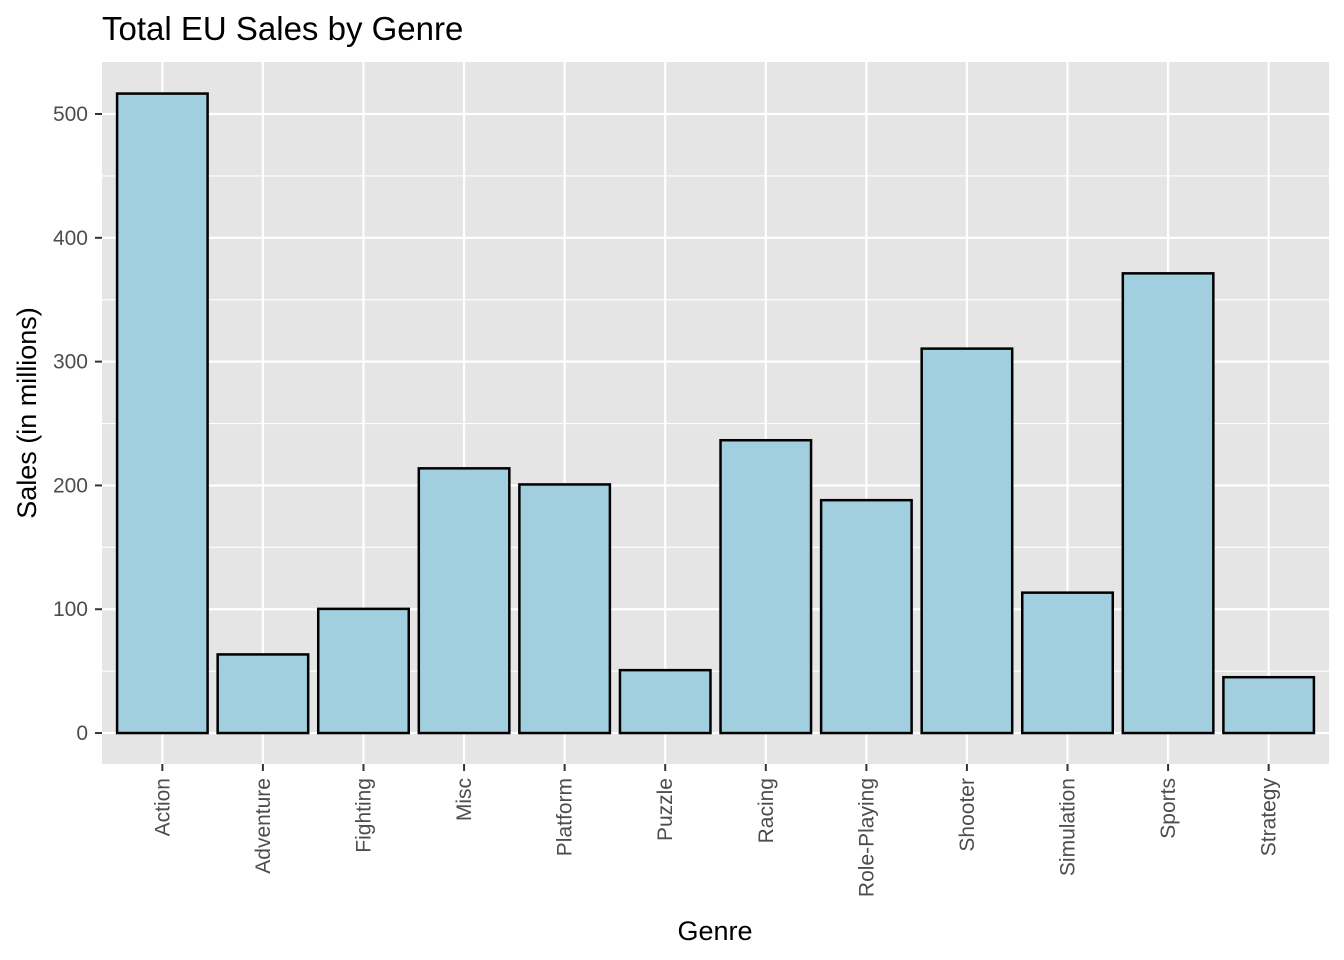  Describe the element at coordinates (82, 733) in the screenshot. I see `y-tick-label: 0` at that location.